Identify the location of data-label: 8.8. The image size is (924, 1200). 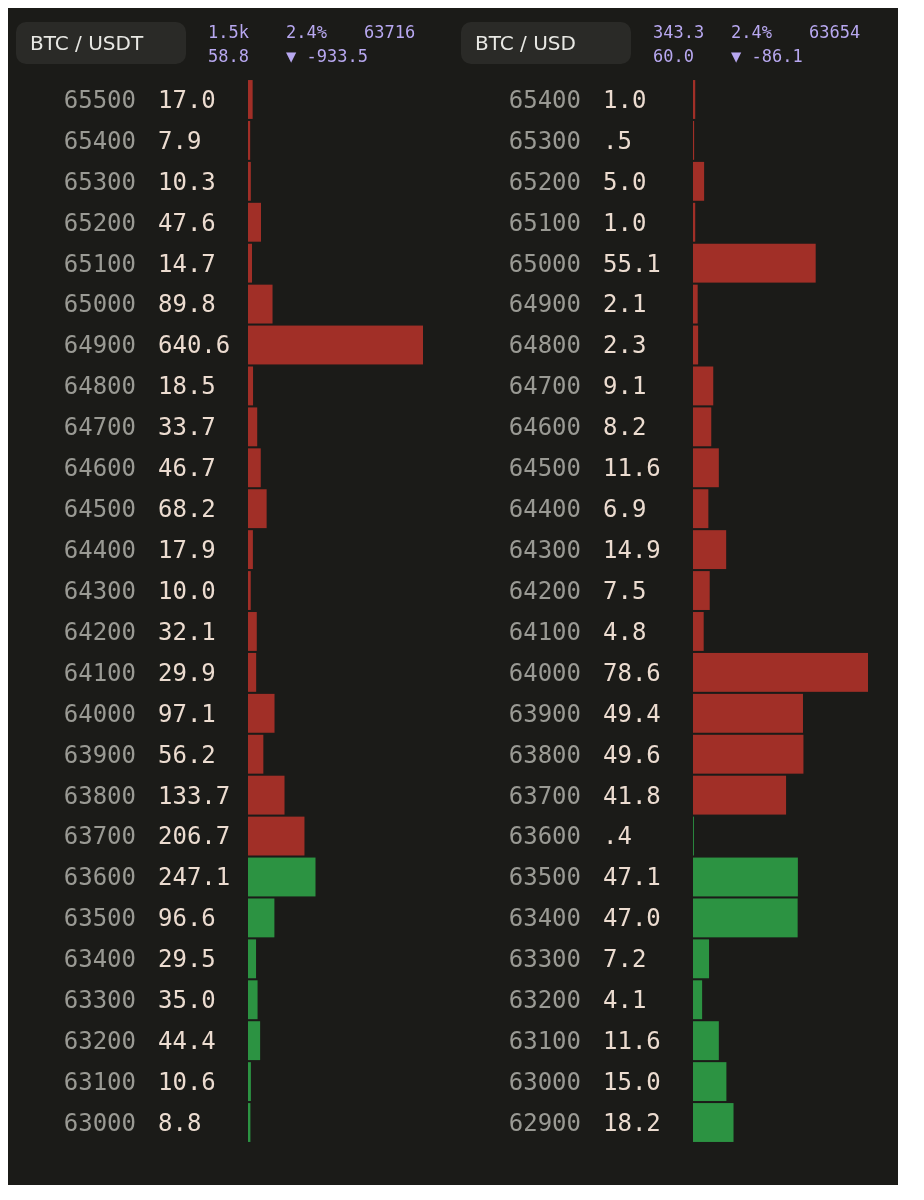
(180, 1122).